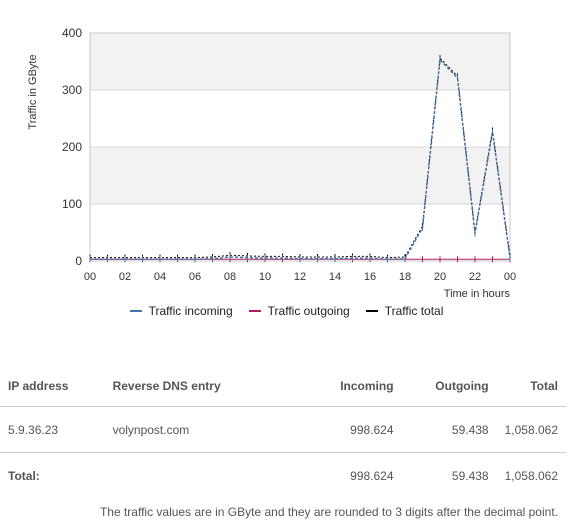 This screenshot has height=530, width=573. I want to click on total-empty-cell, so click(196, 476).